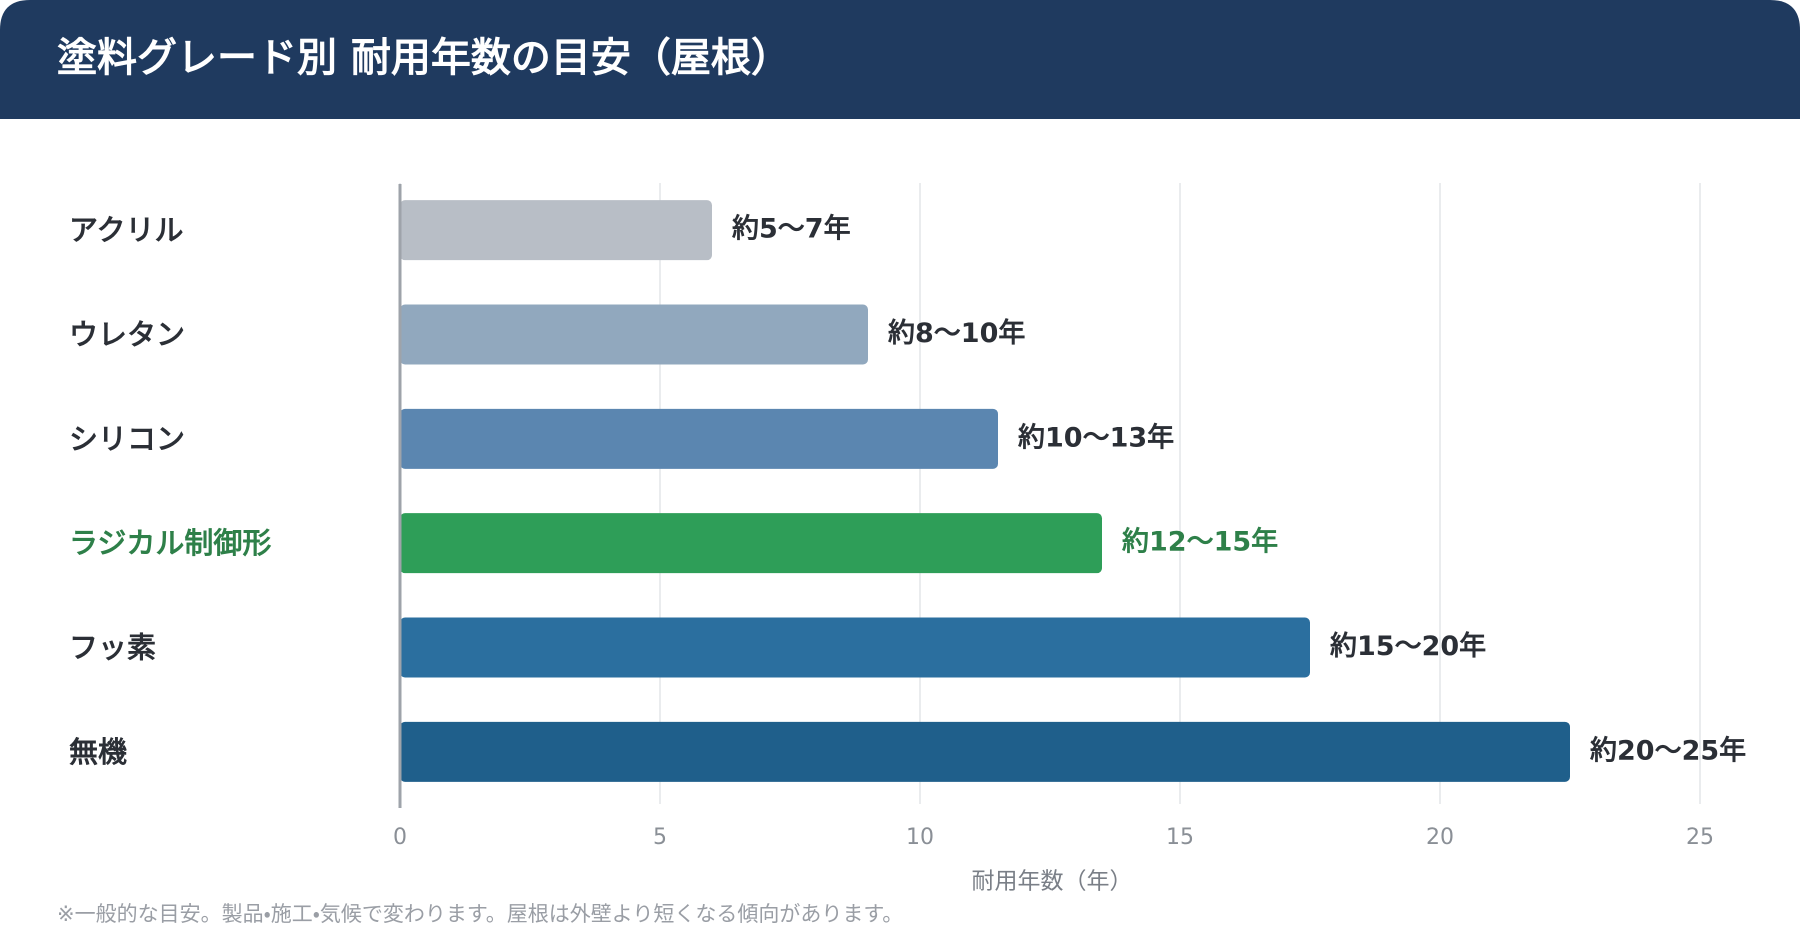 The height and width of the screenshot is (940, 1800). What do you see at coordinates (170, 543) in the screenshot?
I see `y-tick-label: ラジカル制御形` at bounding box center [170, 543].